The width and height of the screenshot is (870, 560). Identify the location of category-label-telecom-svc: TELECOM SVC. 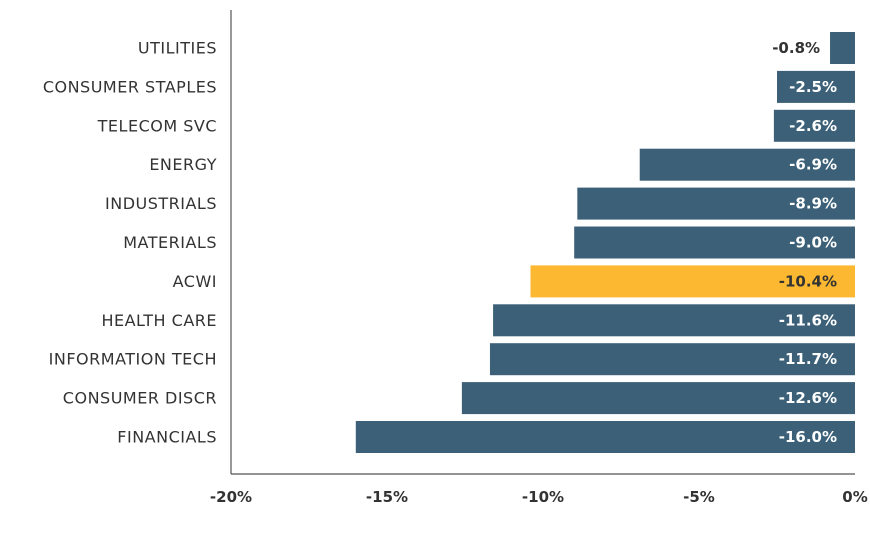
(157, 125).